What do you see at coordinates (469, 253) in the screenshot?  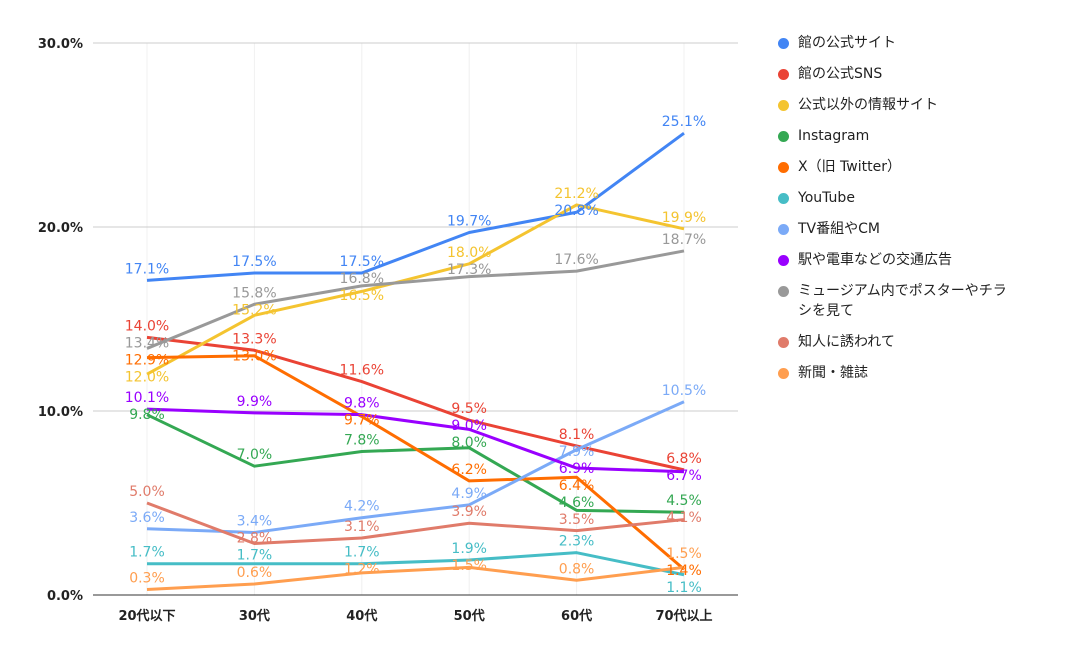 I see `data-label: 18.0%` at bounding box center [469, 253].